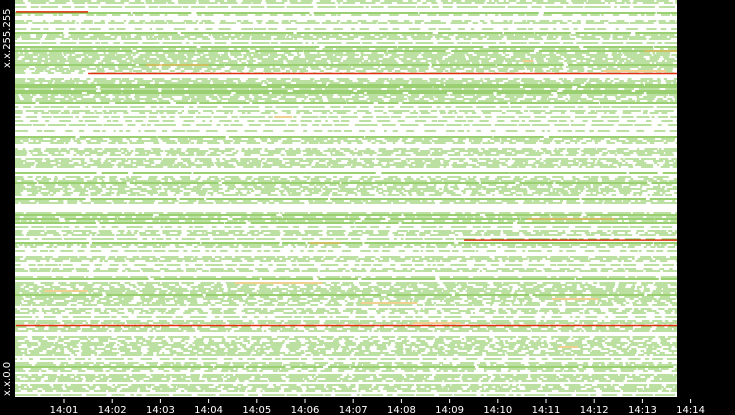 The width and height of the screenshot is (735, 415). I want to click on x-tick-label: 14:04, so click(208, 410).